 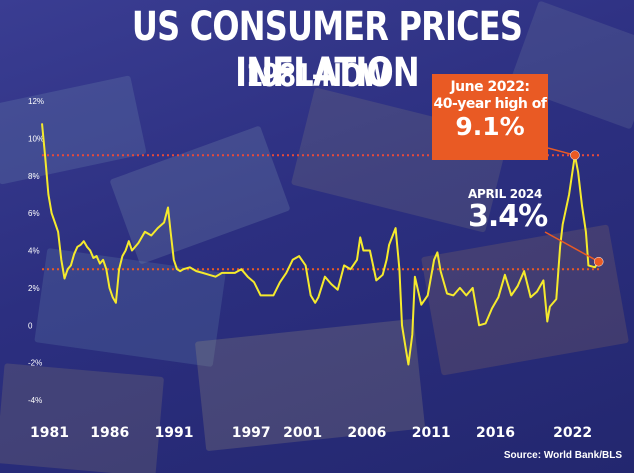 What do you see at coordinates (34, 176) in the screenshot?
I see `y-tick-label: 8%` at bounding box center [34, 176].